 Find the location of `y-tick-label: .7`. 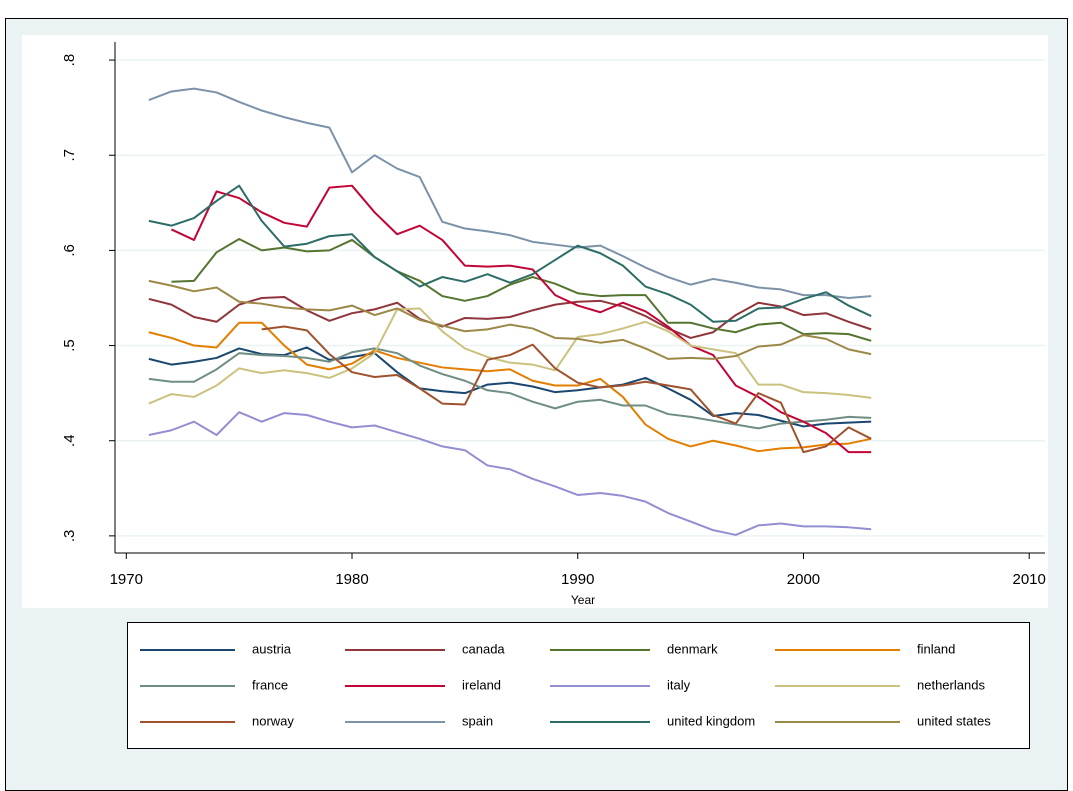

y-tick-label: .7 is located at coordinates (69, 155).